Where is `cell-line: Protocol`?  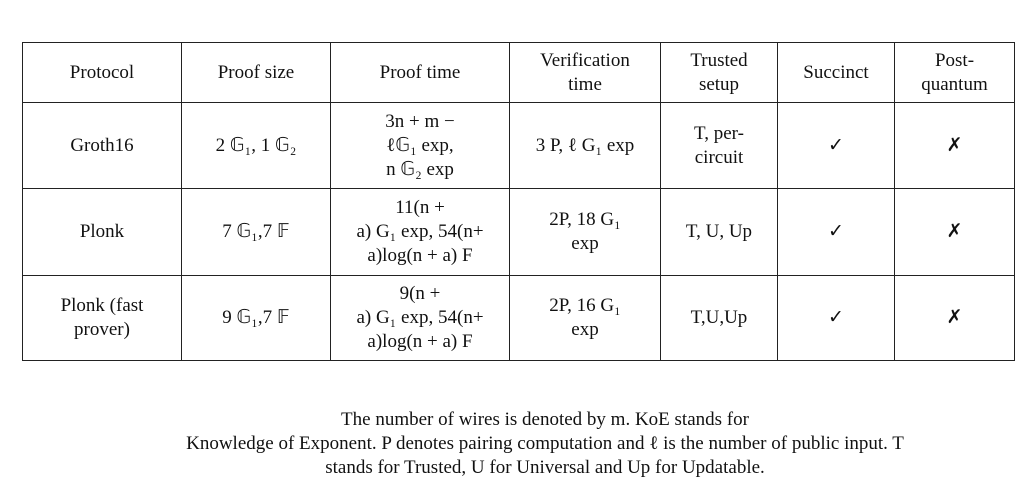 cell-line: Protocol is located at coordinates (102, 72).